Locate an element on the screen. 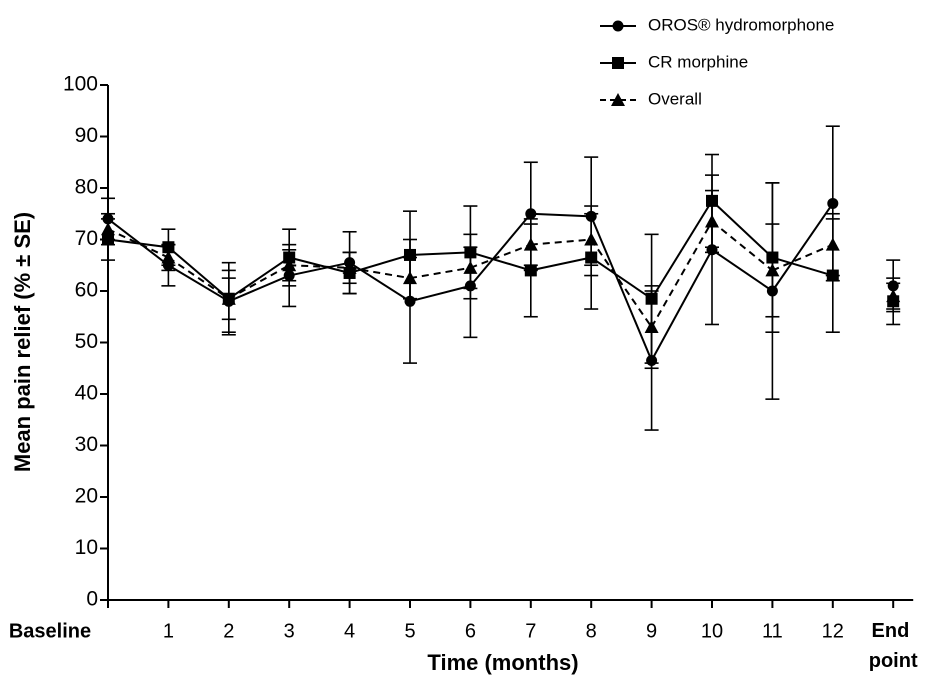 The width and height of the screenshot is (930, 679). legend-label: OROS® hydromorphone is located at coordinates (741, 24).